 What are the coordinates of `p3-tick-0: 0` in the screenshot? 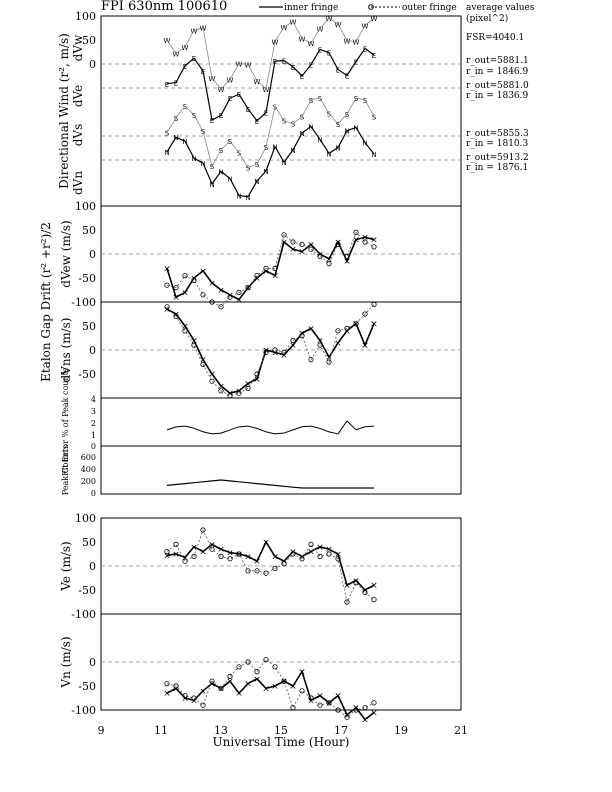 It's located at (92, 350).